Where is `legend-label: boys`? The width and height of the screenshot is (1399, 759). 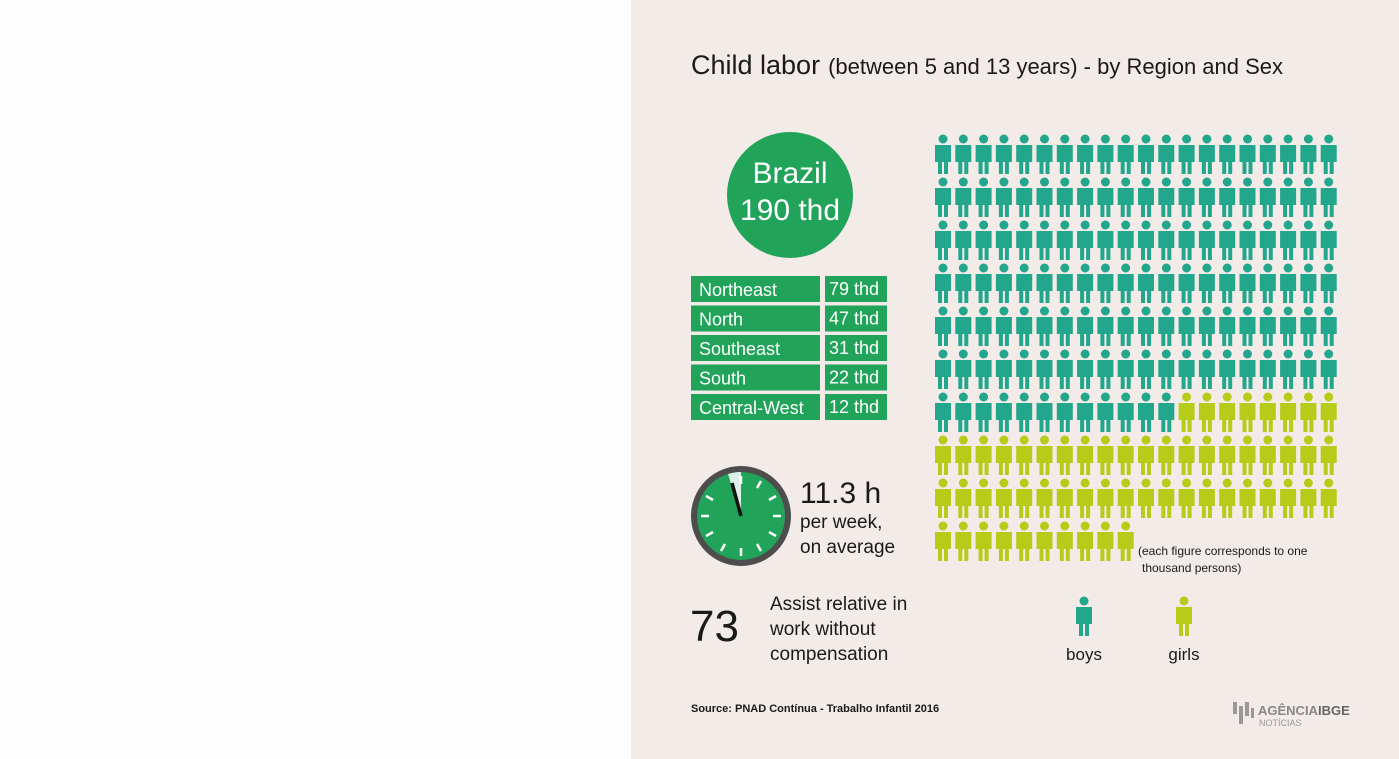 legend-label: boys is located at coordinates (1084, 654).